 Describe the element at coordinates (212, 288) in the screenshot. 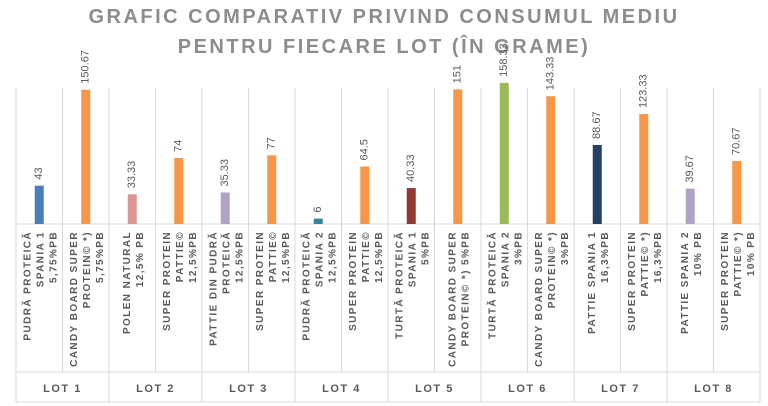

I see `category-label-line: PATTIE DIN PUDRĂ` at that location.